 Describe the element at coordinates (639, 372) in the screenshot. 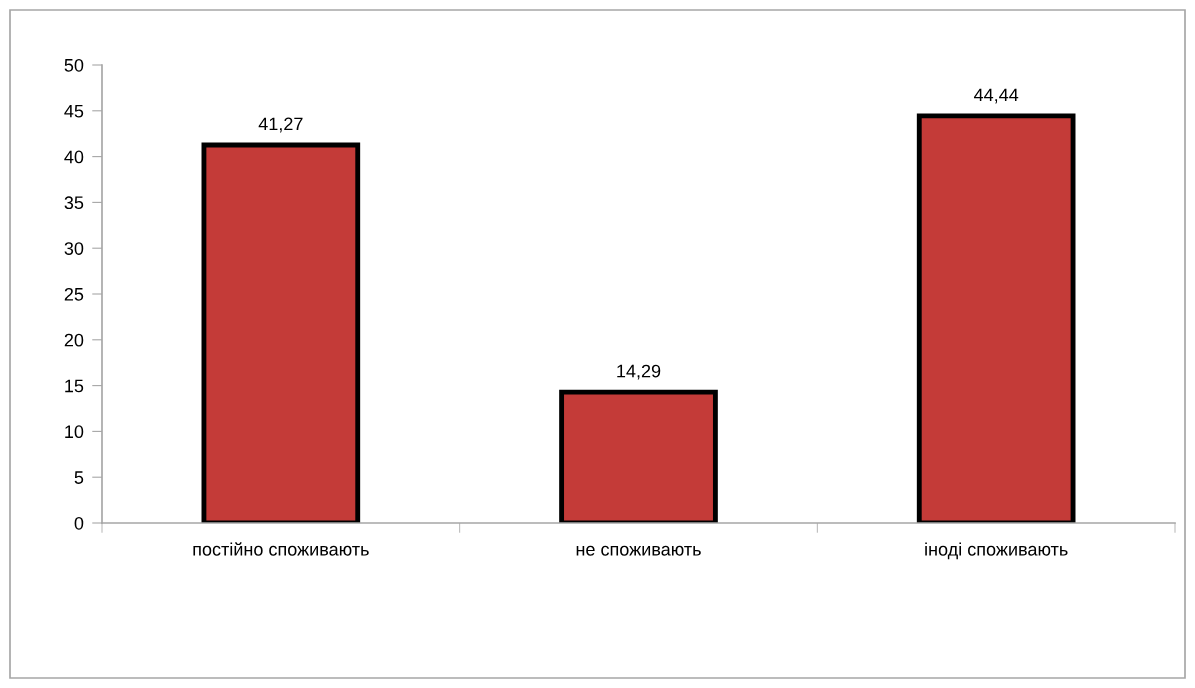

I see `data-label: 14,29` at that location.